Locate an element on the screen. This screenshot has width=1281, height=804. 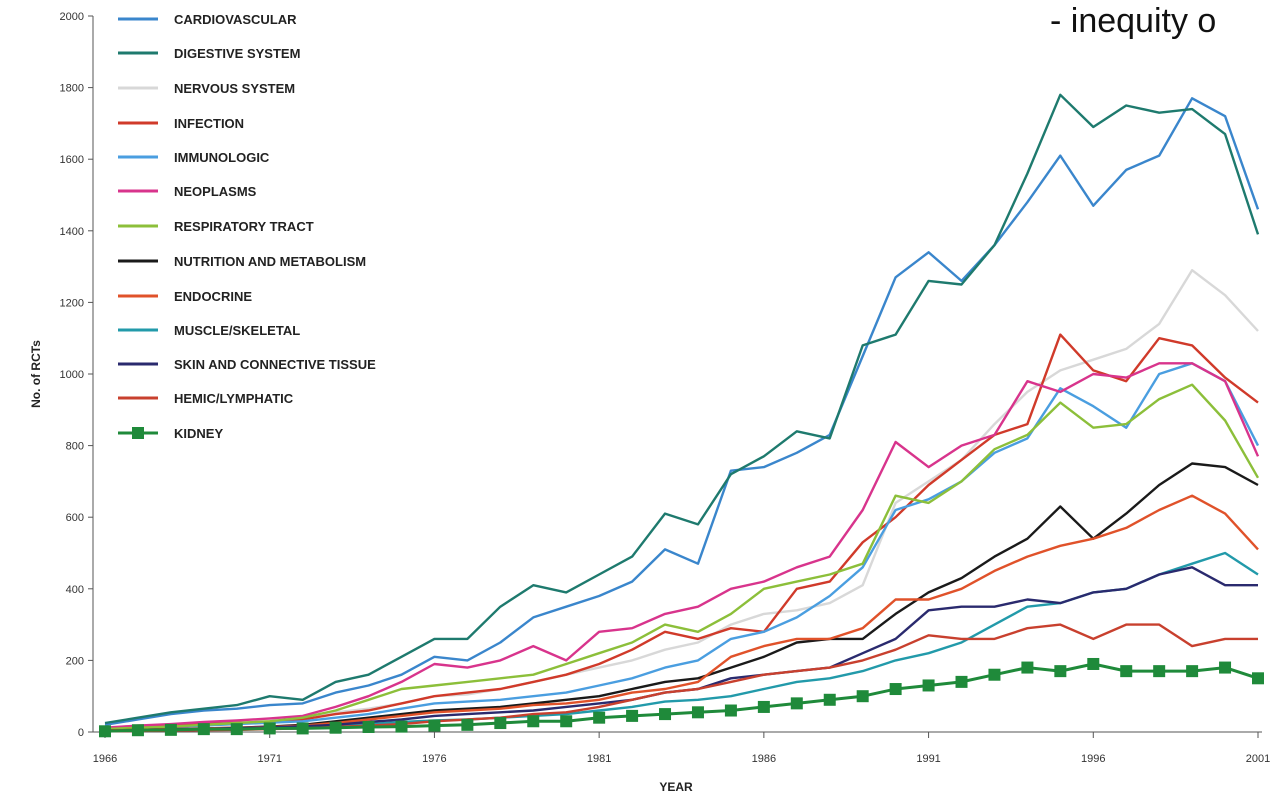
x-tick-label: 1966 is located at coordinates (105, 759).